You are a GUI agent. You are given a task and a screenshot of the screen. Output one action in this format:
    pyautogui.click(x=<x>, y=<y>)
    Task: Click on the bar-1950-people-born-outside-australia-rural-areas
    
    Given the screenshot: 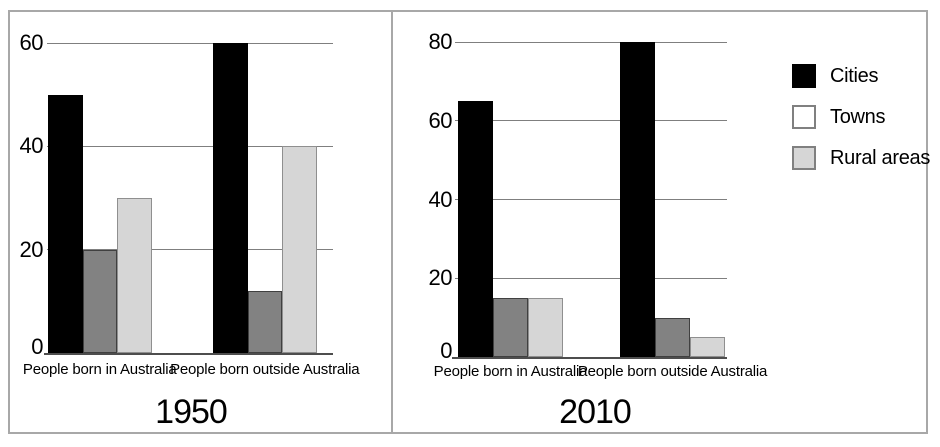 What is the action you would take?
    pyautogui.click(x=299, y=249)
    